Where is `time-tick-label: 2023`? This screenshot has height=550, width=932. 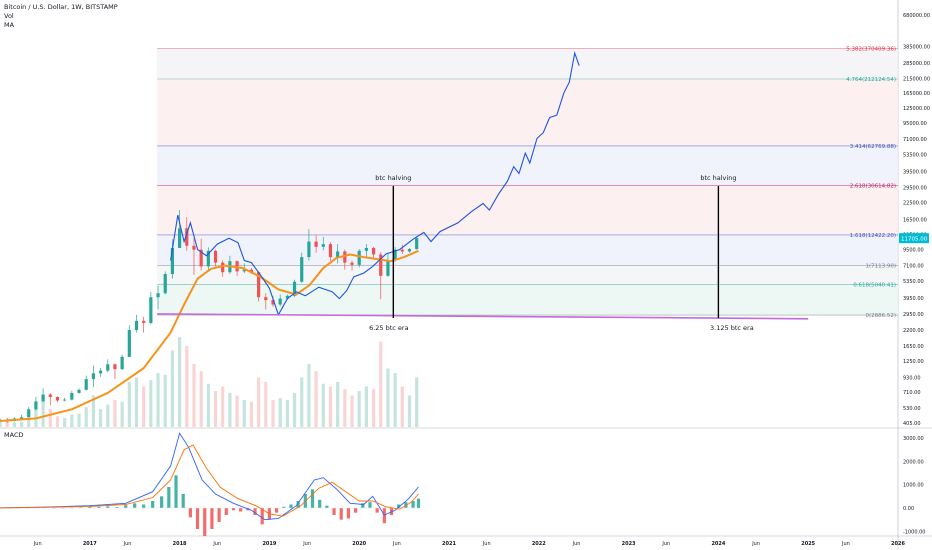 time-tick-label: 2023 is located at coordinates (629, 544).